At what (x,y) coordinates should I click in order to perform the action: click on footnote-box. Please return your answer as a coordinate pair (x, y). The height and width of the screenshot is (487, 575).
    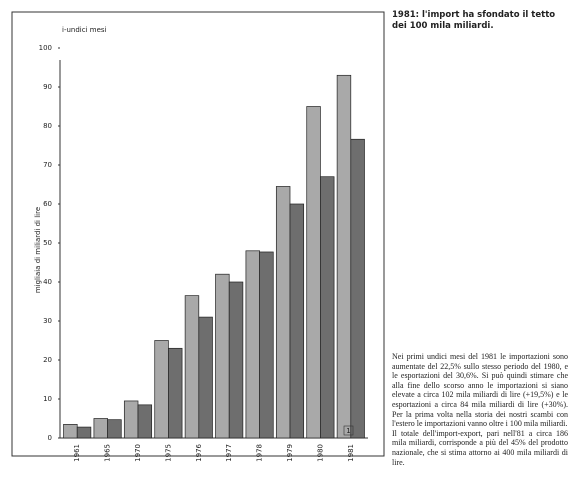
    Looking at the image, I should click on (348, 430).